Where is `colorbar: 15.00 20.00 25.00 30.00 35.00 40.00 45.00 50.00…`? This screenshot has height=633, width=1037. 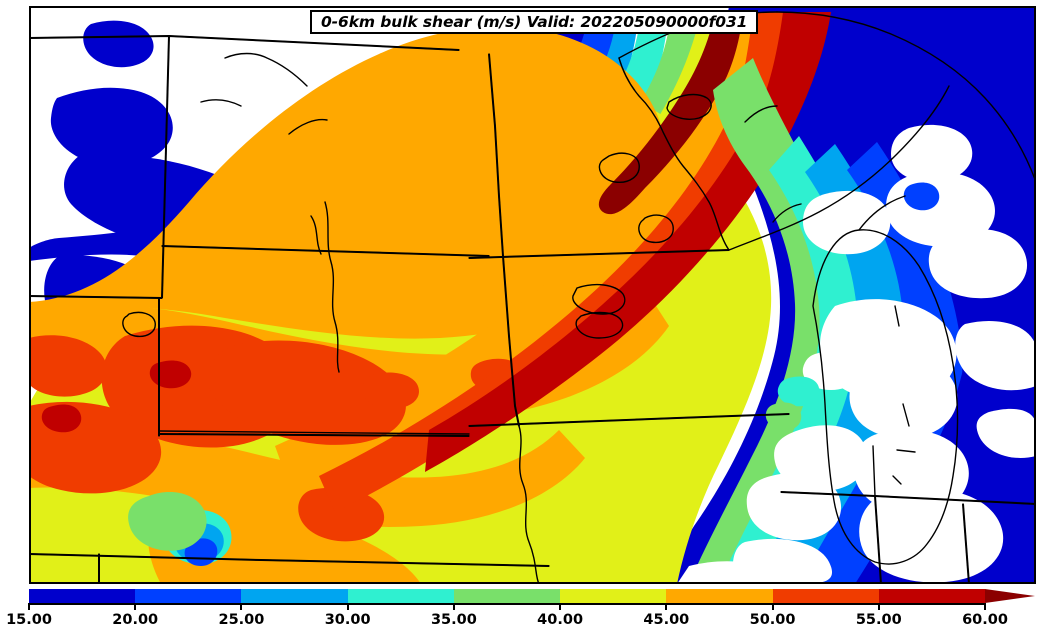
colorbar: 15.00 20.00 25.00 30.00 35.00 40.00 45.00 50.00… is located at coordinates (518, 608).